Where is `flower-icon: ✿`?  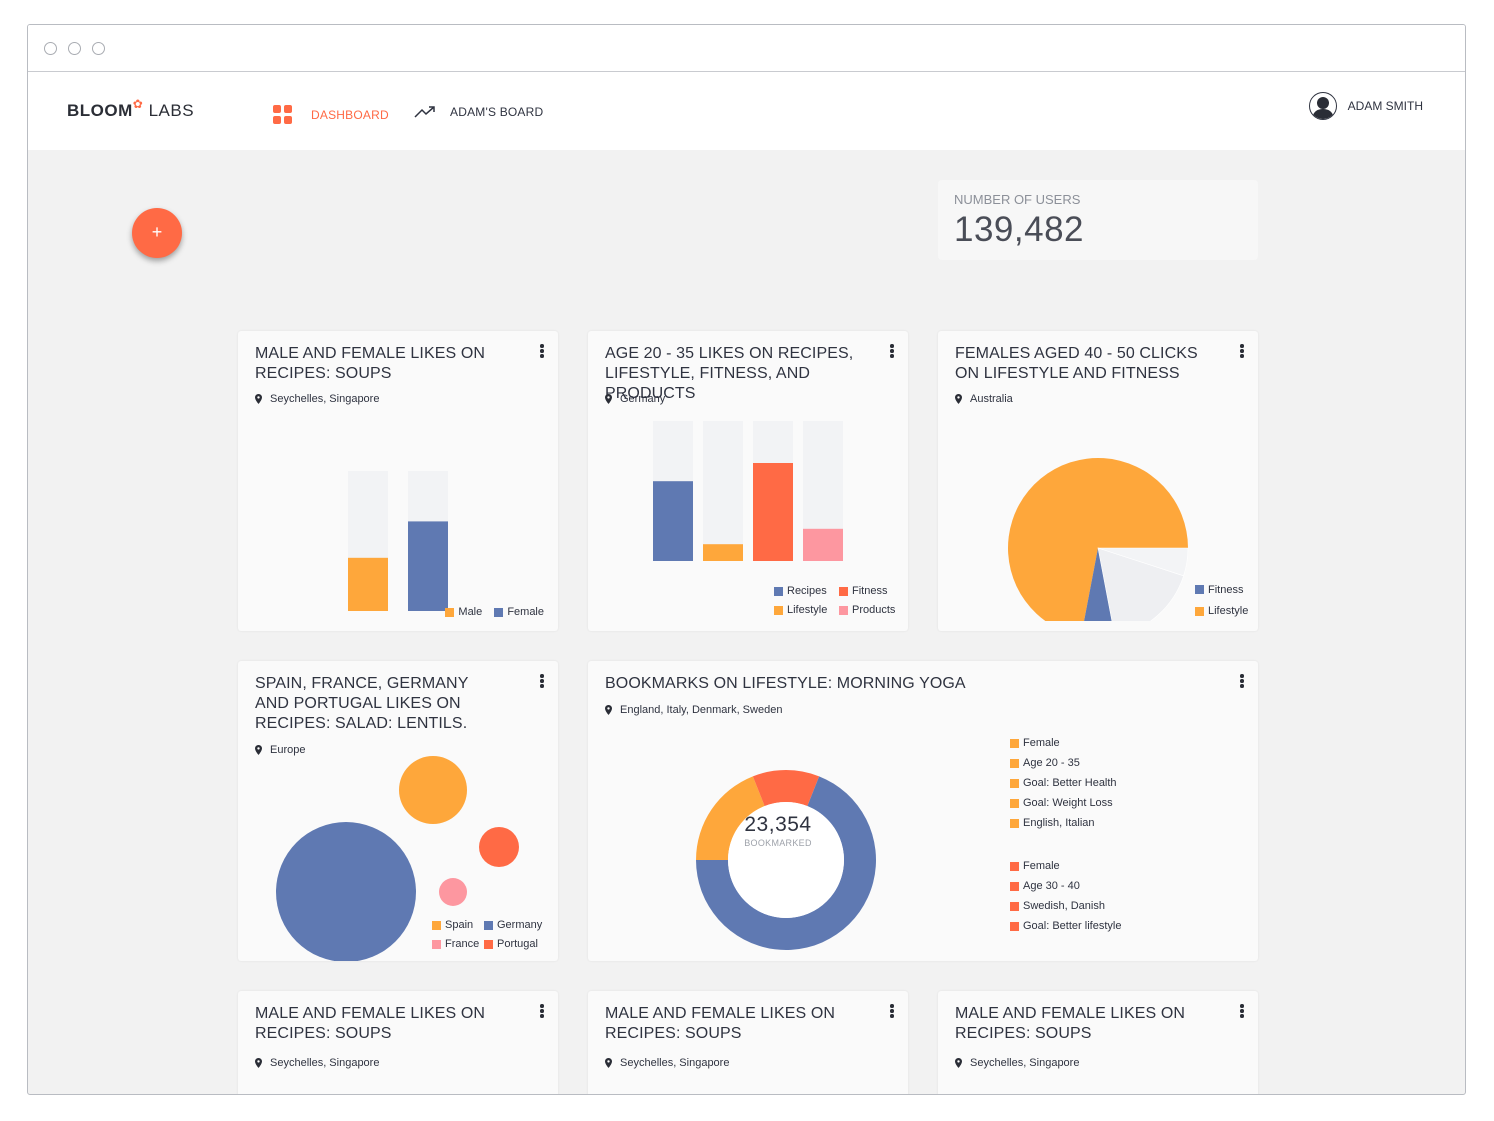
flower-icon: ✿ is located at coordinates (138, 104).